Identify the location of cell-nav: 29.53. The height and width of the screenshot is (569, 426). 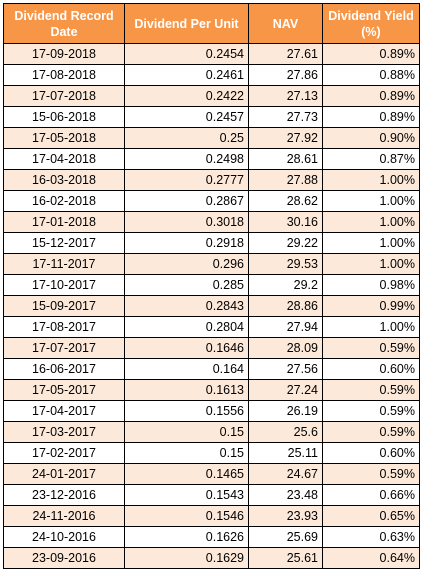
(285, 264).